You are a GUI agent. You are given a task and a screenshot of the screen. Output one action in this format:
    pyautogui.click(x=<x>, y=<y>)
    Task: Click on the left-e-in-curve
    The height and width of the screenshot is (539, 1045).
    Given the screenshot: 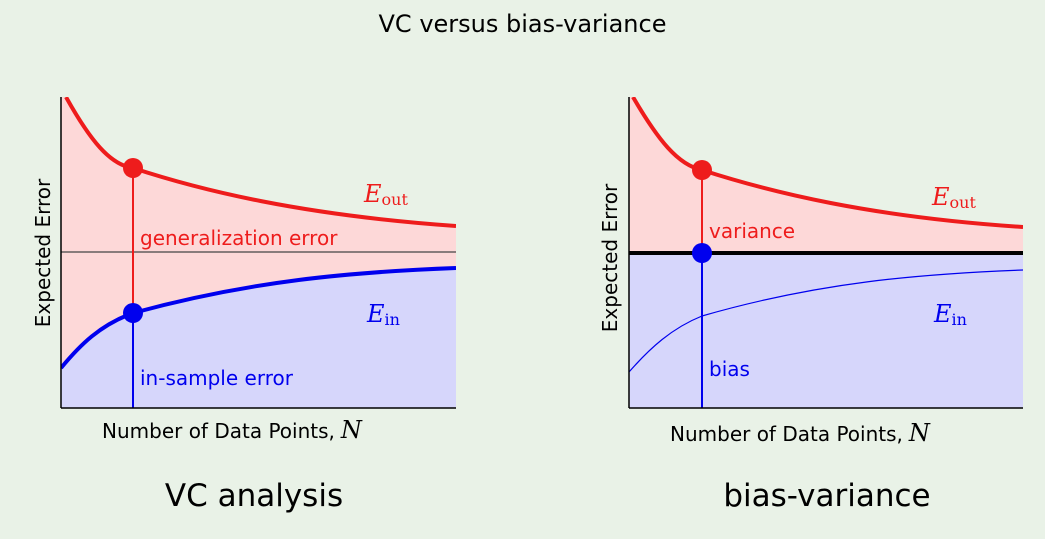 What is the action you would take?
    pyautogui.click(x=258, y=318)
    